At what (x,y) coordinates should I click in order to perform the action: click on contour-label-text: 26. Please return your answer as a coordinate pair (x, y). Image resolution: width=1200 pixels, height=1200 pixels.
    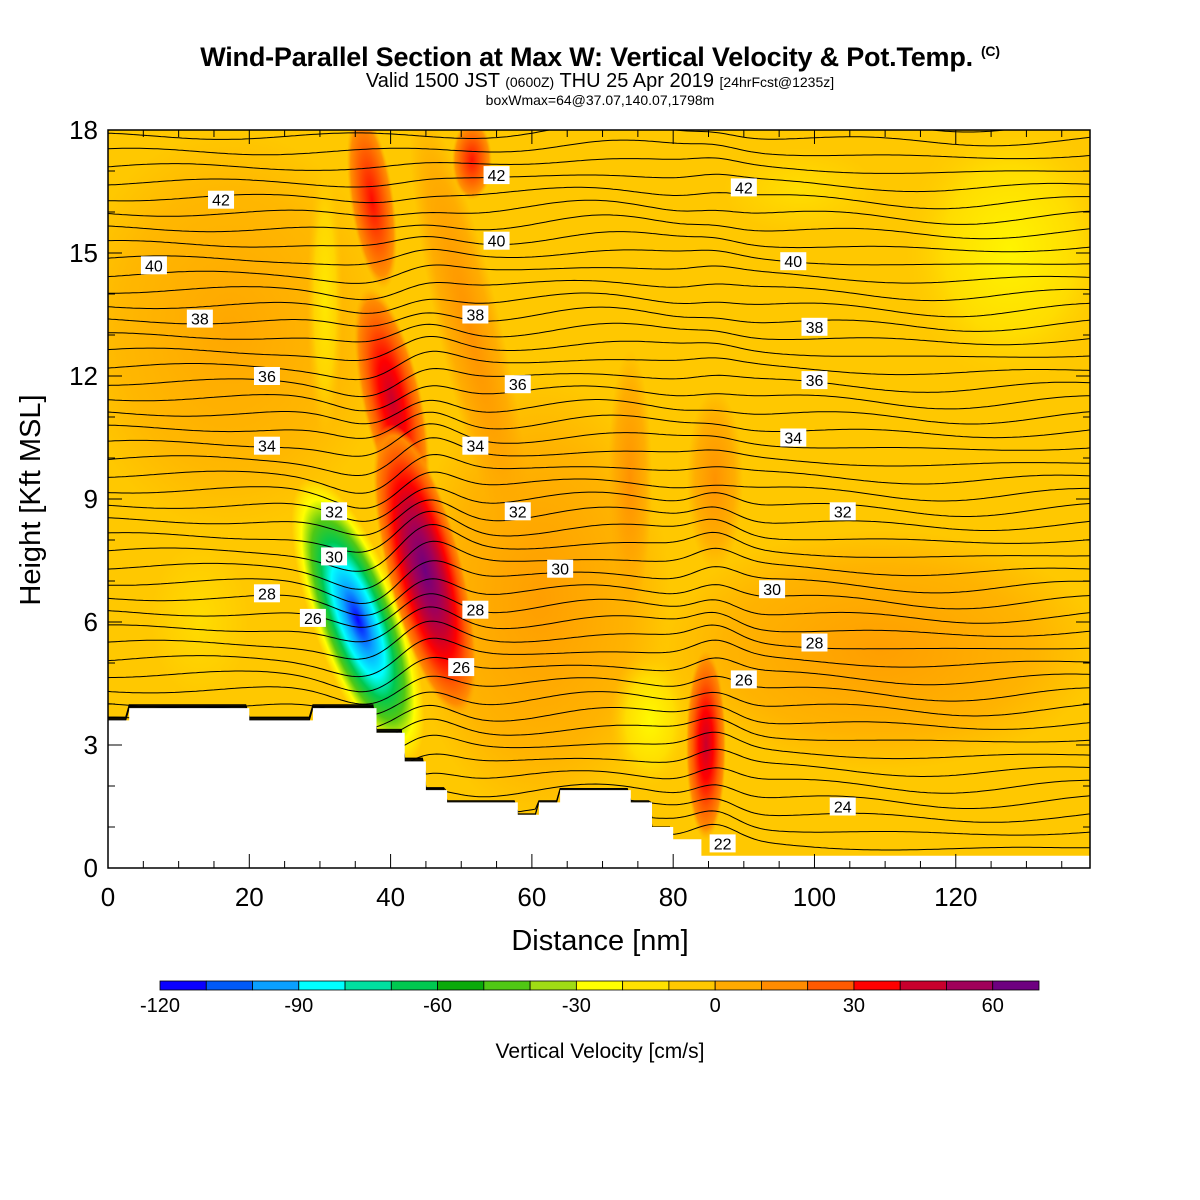
    Looking at the image, I should click on (461, 668).